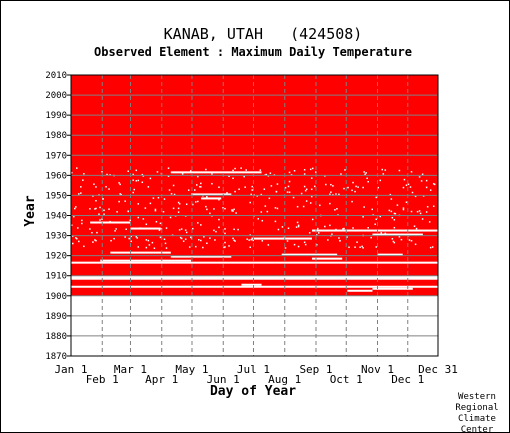 The width and height of the screenshot is (510, 433). I want to click on x-tick-label: Dec 31, so click(438, 369).